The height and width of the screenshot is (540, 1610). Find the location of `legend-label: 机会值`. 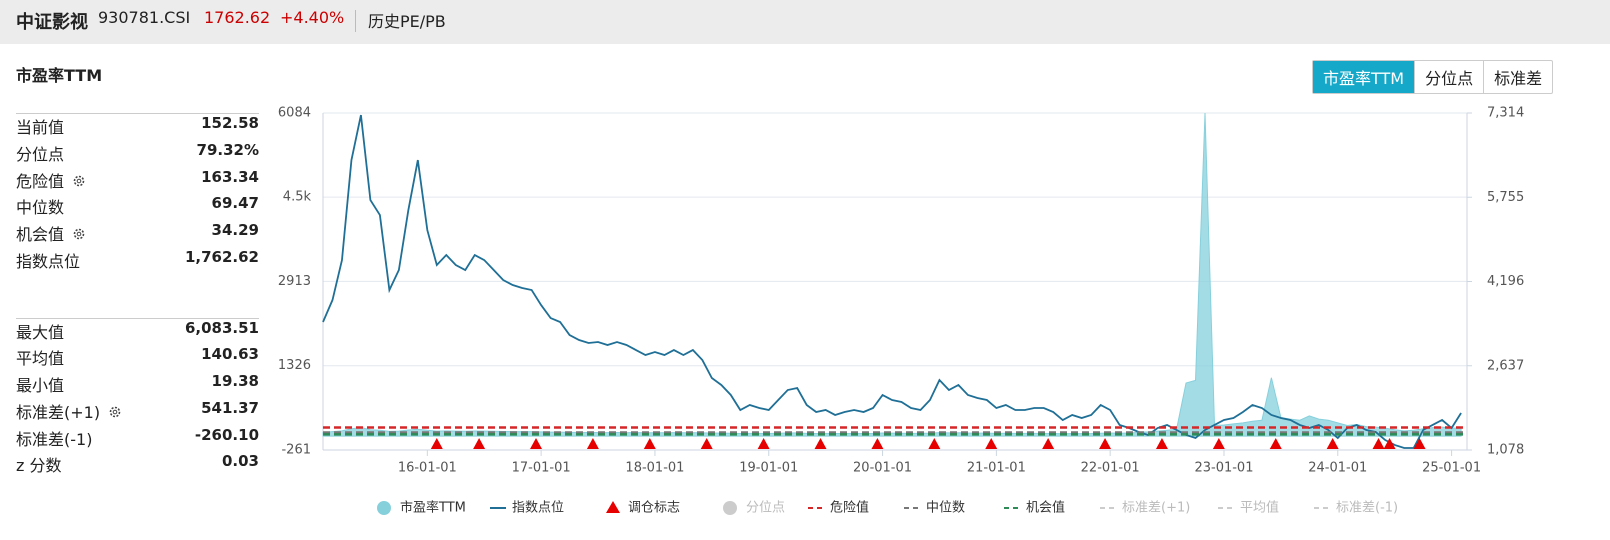

legend-label: 机会值 is located at coordinates (1045, 508).